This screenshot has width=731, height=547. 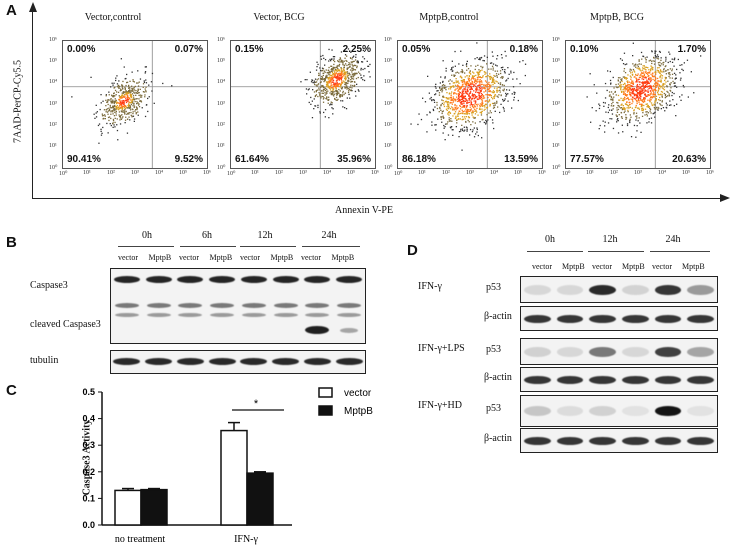 What do you see at coordinates (88, 392) in the screenshot?
I see `c-y-tick-label: 0.5` at bounding box center [88, 392].